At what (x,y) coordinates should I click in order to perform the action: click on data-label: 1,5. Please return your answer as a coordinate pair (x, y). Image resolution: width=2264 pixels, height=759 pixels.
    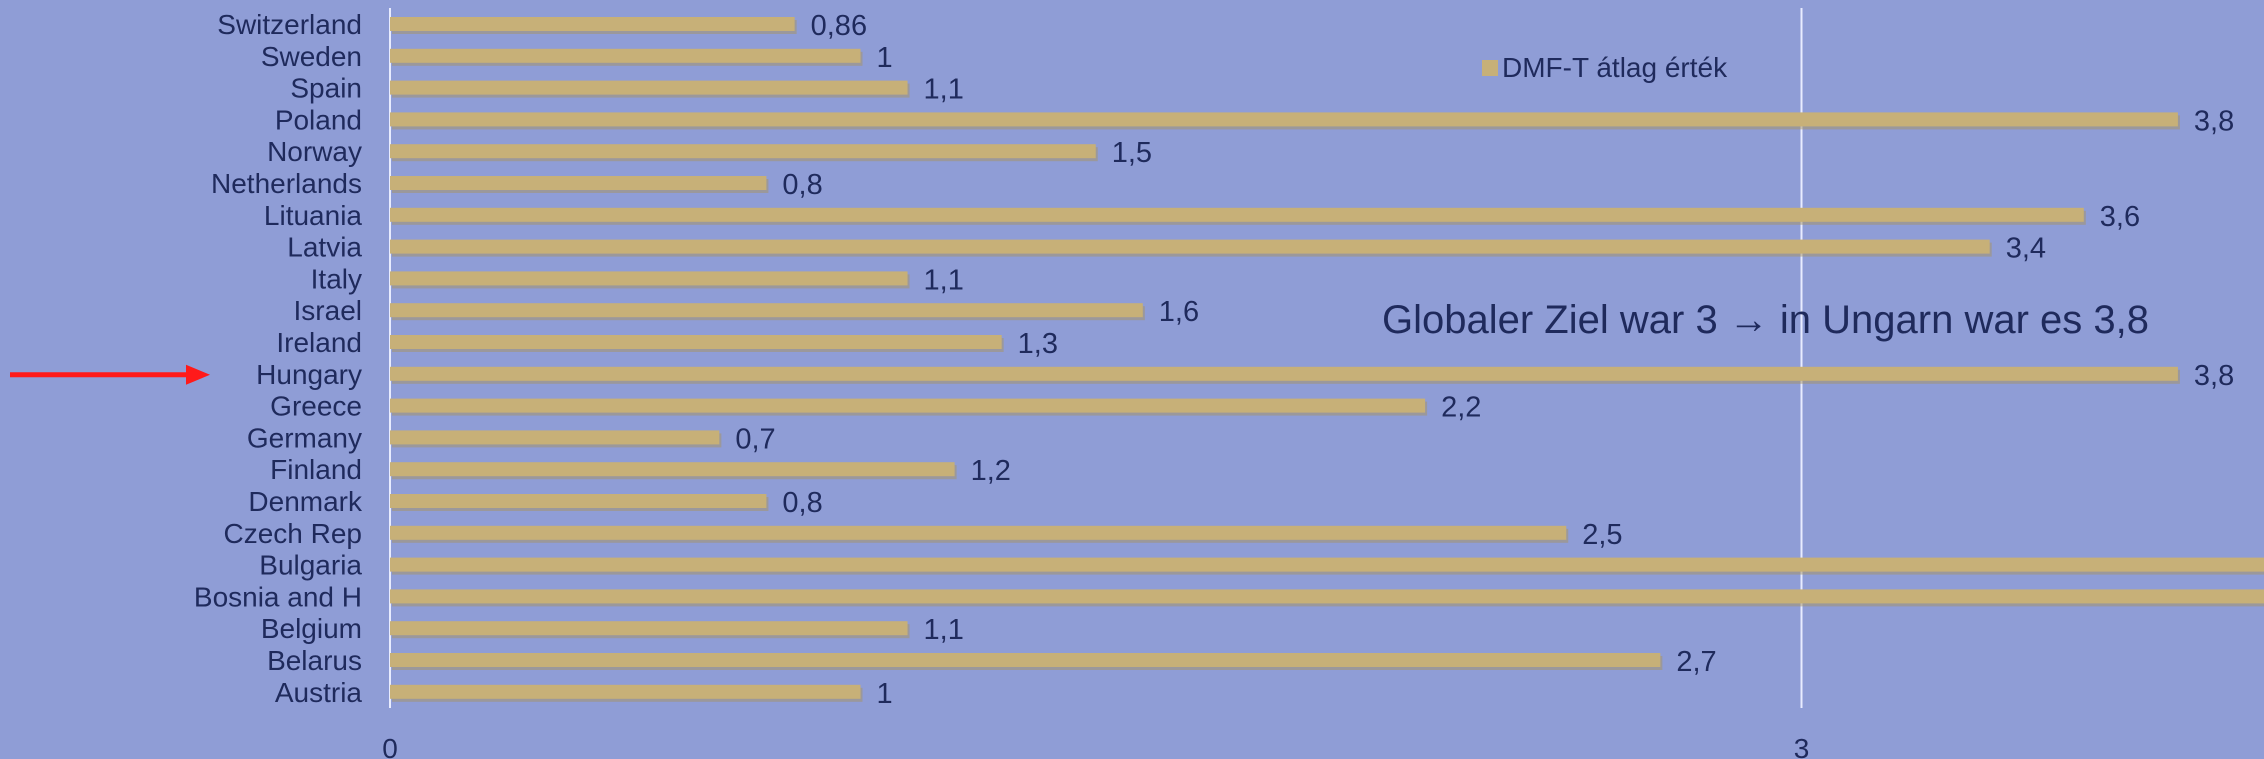
    Looking at the image, I should click on (1132, 153).